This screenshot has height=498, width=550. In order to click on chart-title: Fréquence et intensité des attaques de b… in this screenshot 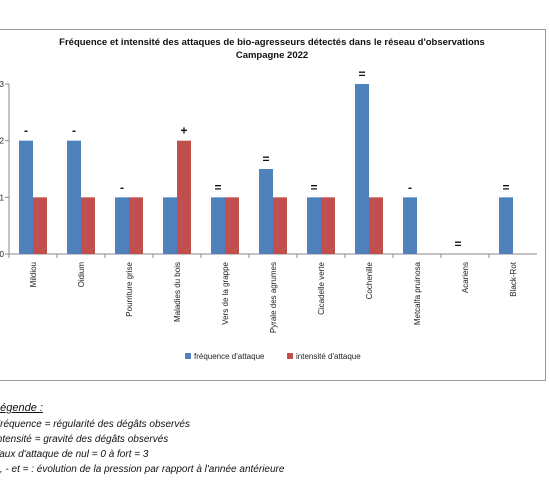, I will do `click(272, 42)`.